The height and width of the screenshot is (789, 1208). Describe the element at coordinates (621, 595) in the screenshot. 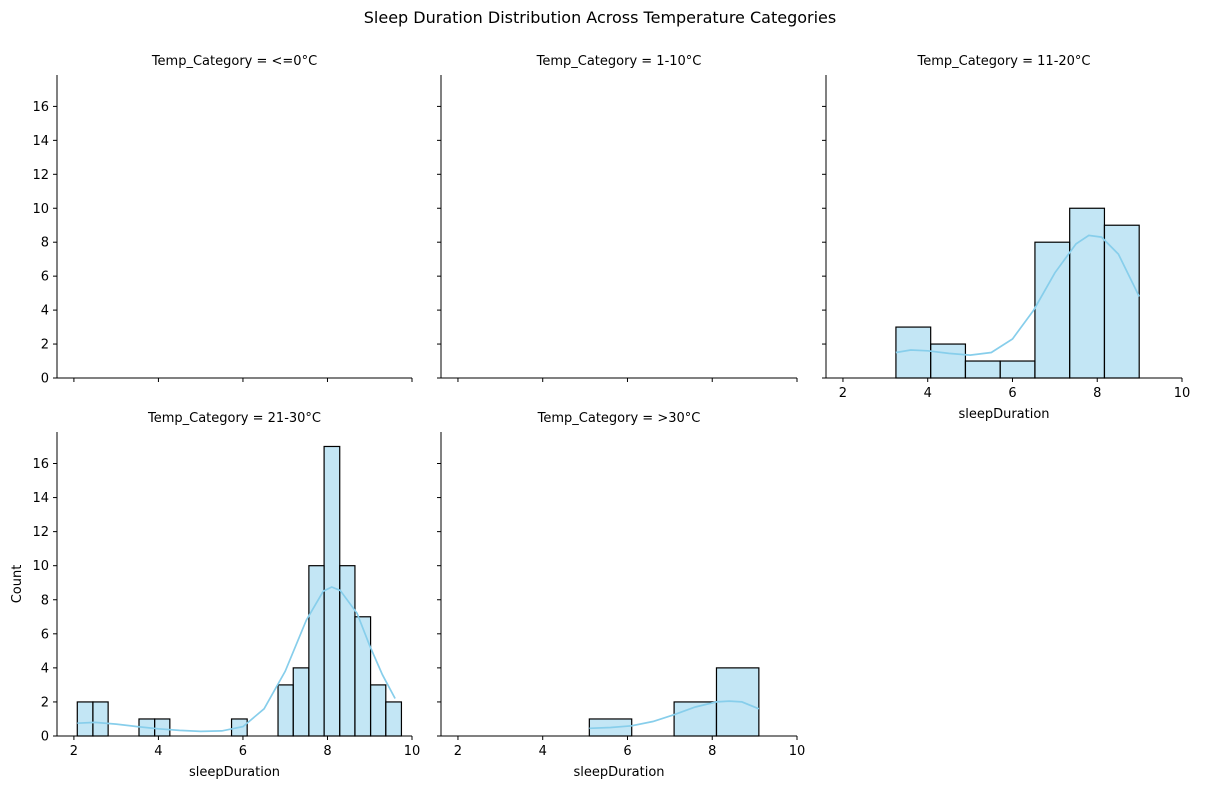

I see `facet-panel: Temp_Category = >30°C 2 4 6 8 10 sleepDuration` at that location.